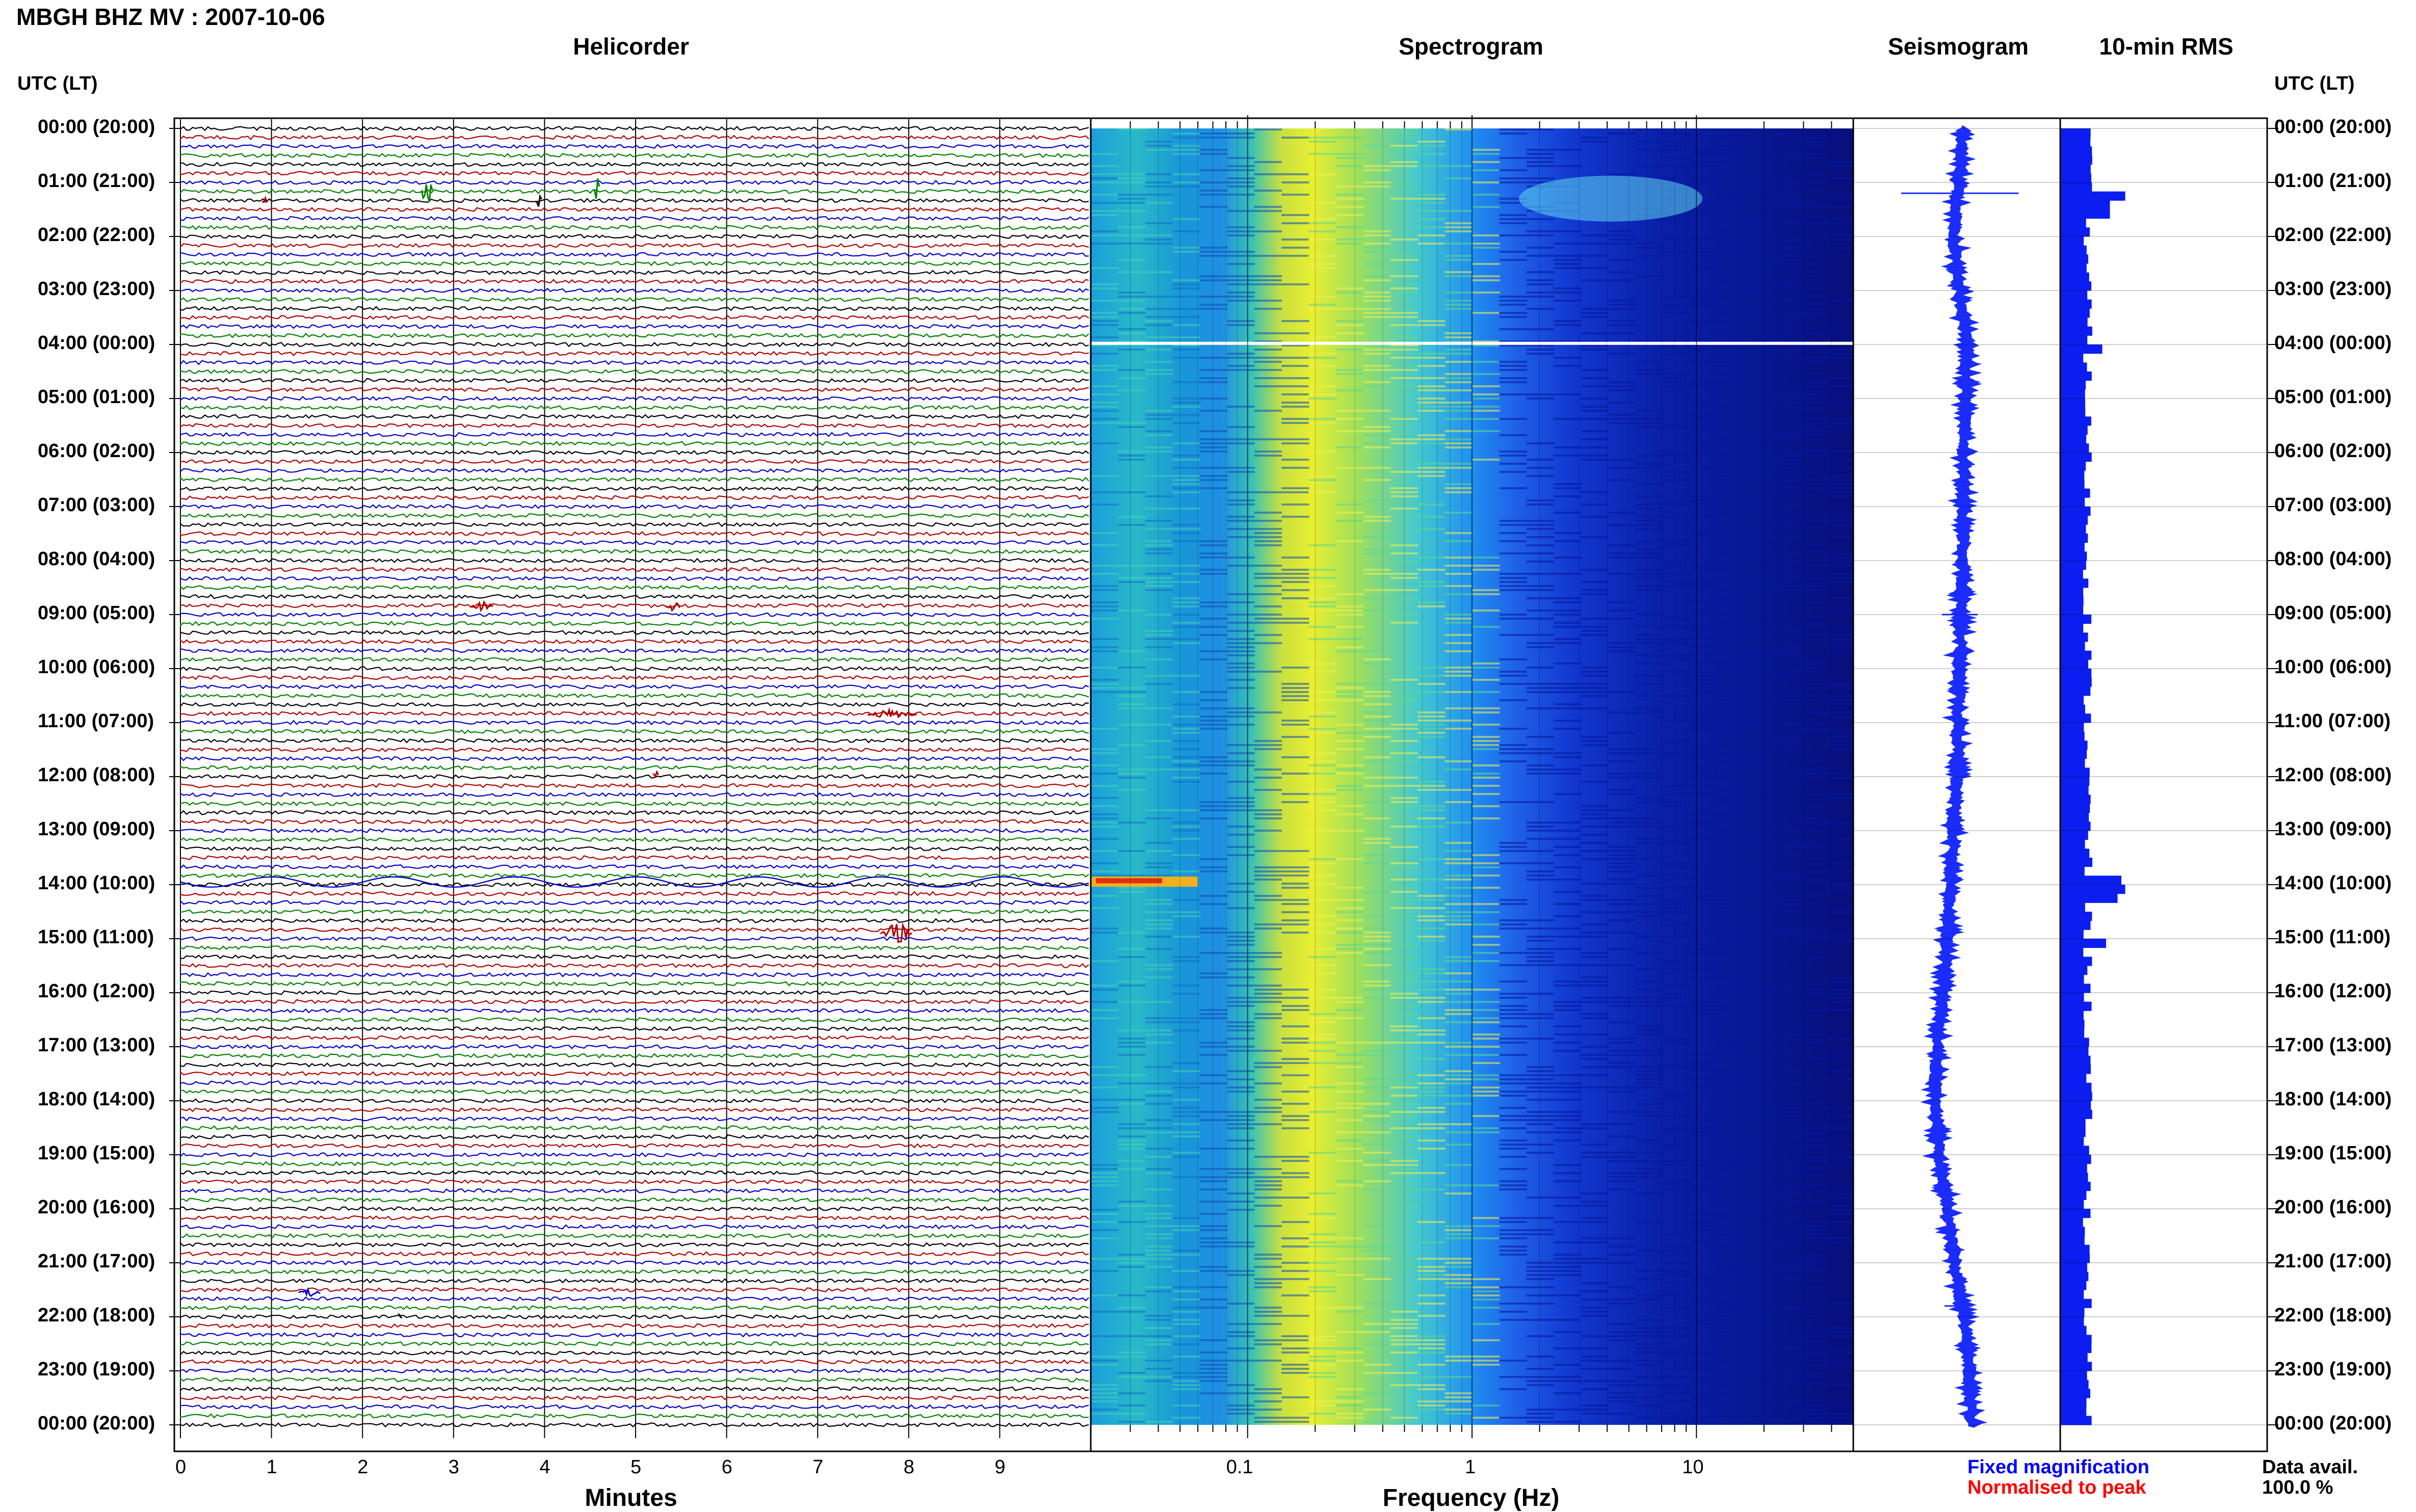 This screenshot has height=1512, width=2416. What do you see at coordinates (96, 667) in the screenshot?
I see `y-tick-label-left: 10:00 (06:00)` at bounding box center [96, 667].